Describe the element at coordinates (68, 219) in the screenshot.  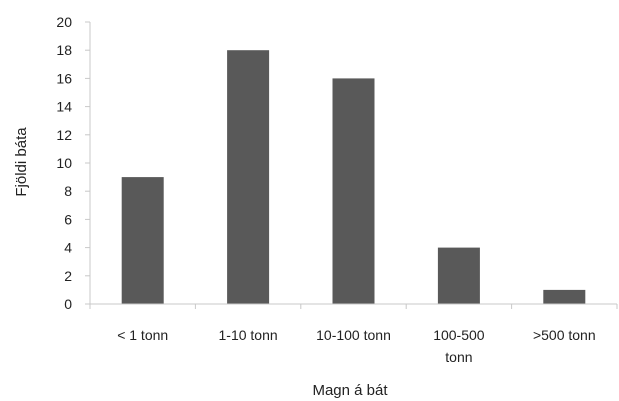
I see `y-tick-label: 6` at that location.